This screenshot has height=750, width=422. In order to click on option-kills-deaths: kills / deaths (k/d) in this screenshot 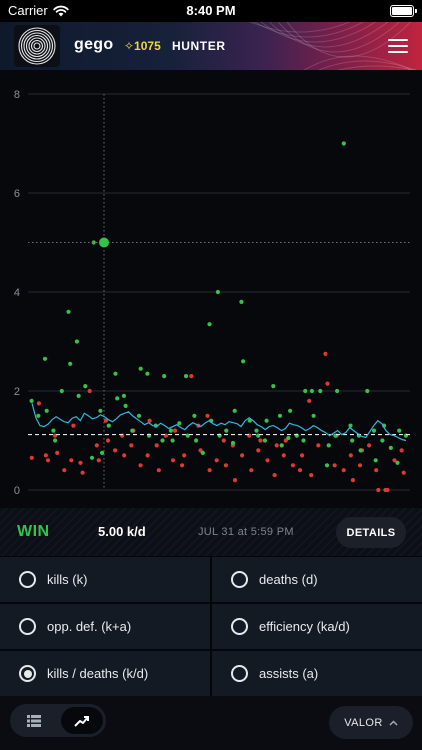, I will do `click(105, 673)`.